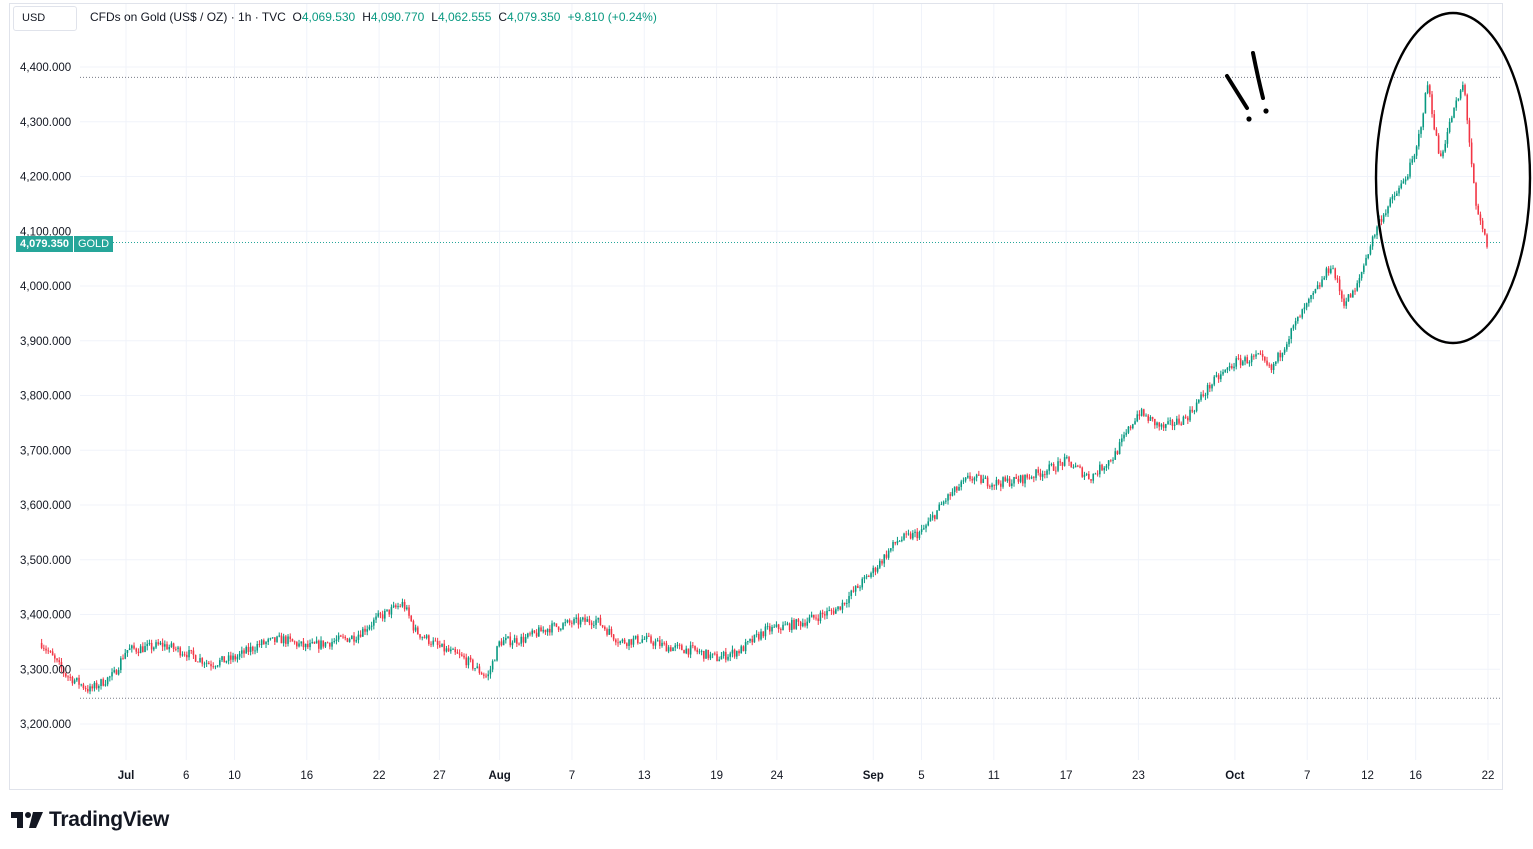 Image resolution: width=1533 pixels, height=849 pixels. I want to click on price-tick-label: 4,400.000, so click(45, 68).